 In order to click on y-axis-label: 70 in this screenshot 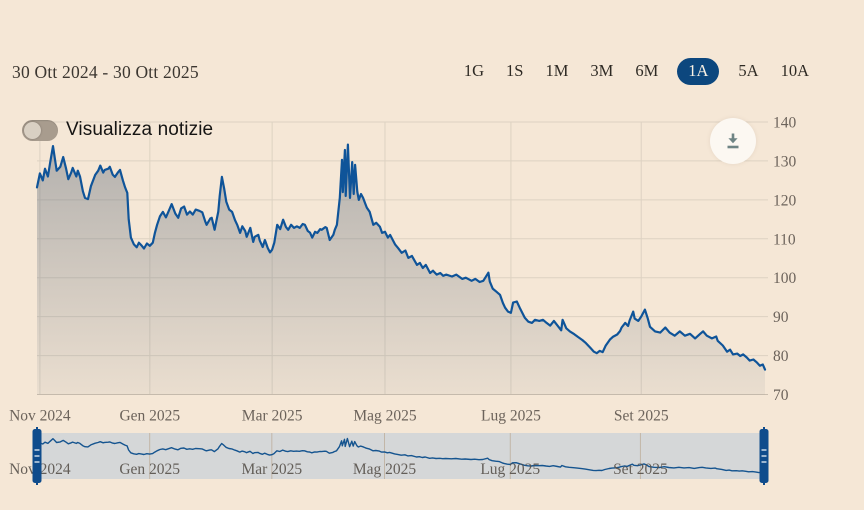, I will do `click(781, 395)`.